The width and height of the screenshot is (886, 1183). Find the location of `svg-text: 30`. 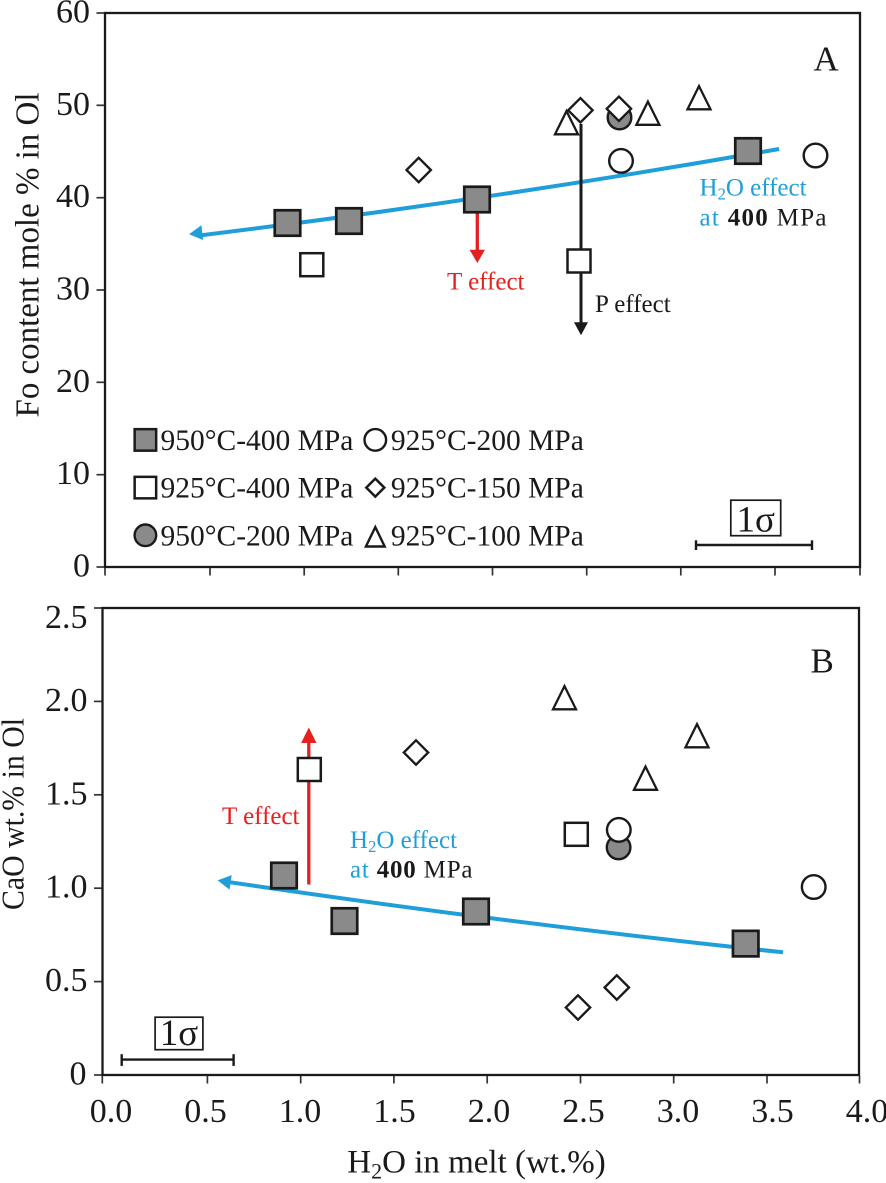

svg-text: 30 is located at coordinates (73, 289).